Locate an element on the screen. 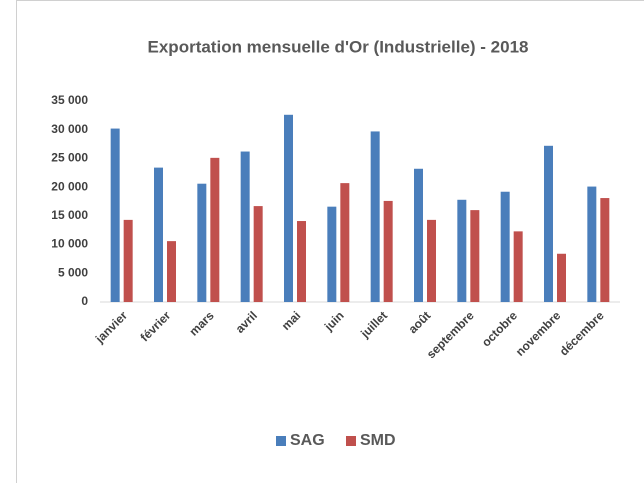  legend-label: SMD is located at coordinates (378, 440).